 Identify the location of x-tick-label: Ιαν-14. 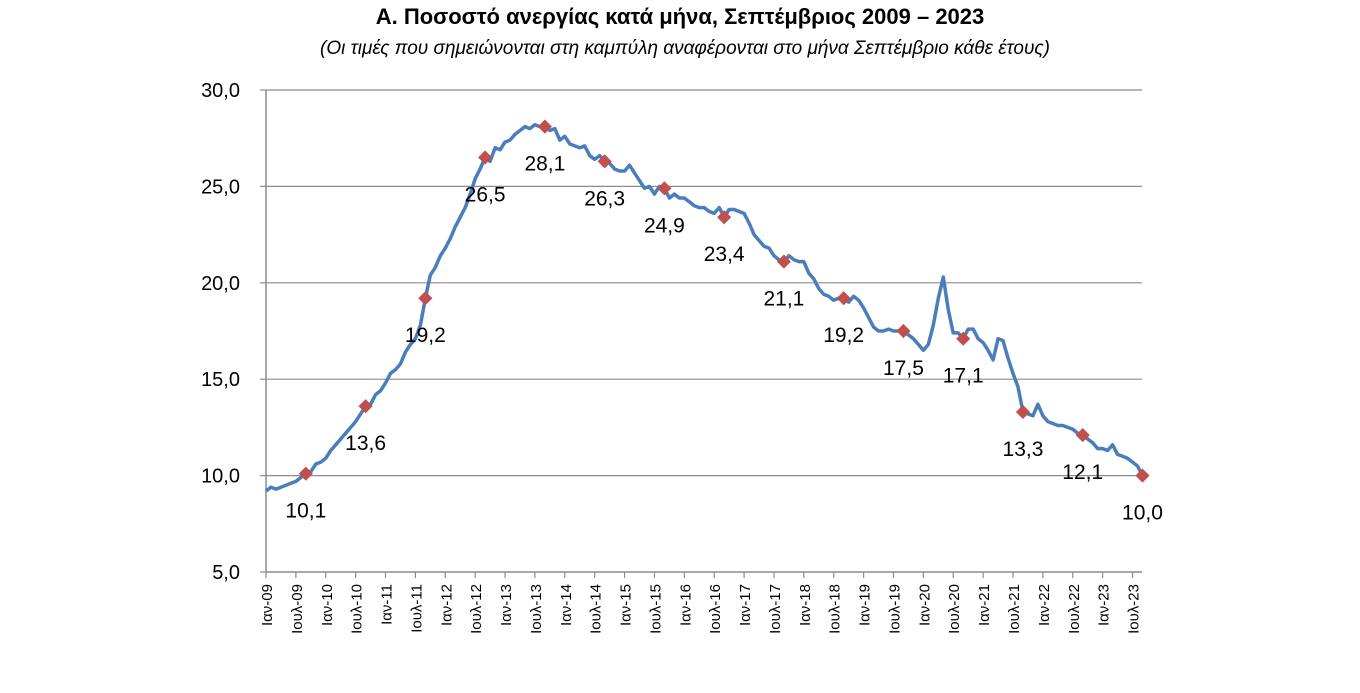
(566, 605).